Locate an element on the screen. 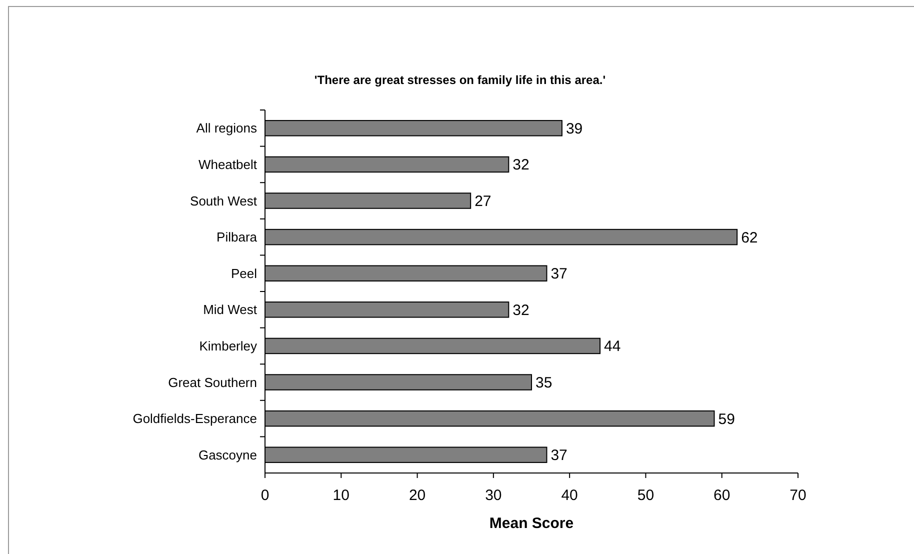 Image resolution: width=914 pixels, height=554 pixels. data-label: 62 is located at coordinates (749, 237).